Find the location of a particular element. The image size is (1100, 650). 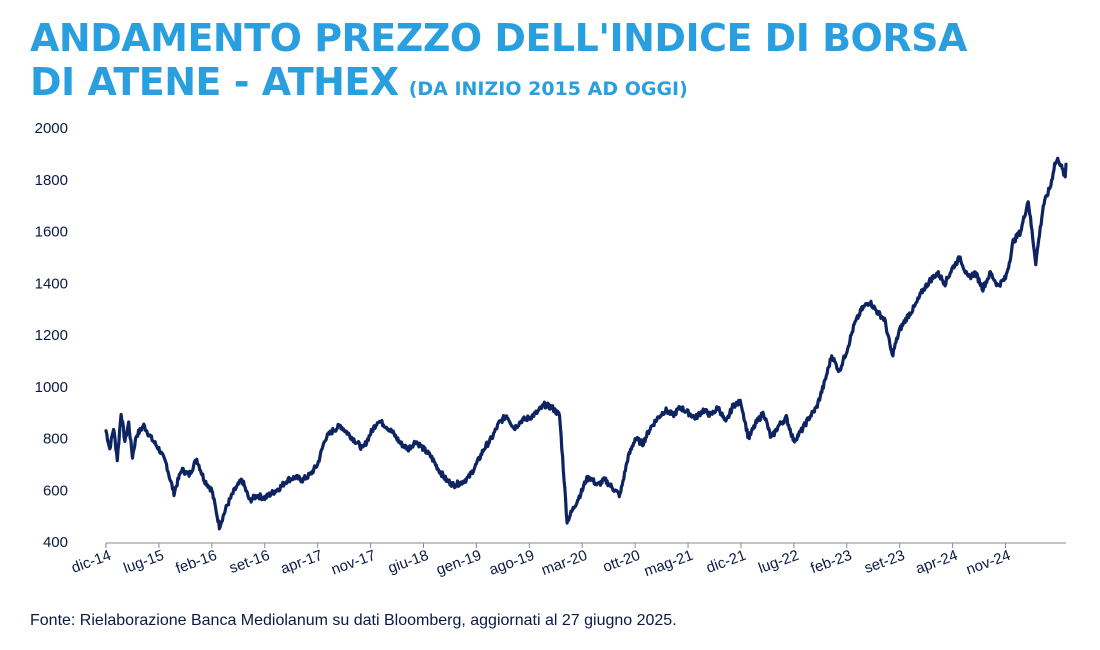

title-subtitle: (DA INIZIO 2015 AD OGGI) is located at coordinates (548, 89).